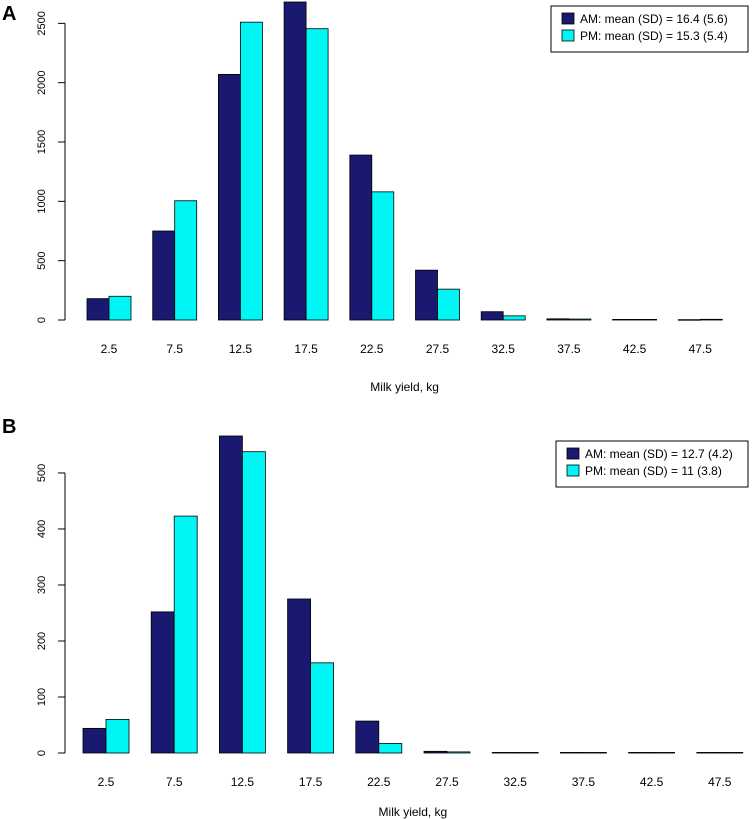 The height and width of the screenshot is (819, 754). What do you see at coordinates (659, 454) in the screenshot?
I see `legend-label-am: AM: mean (SD) = 12.7 (4.2)` at bounding box center [659, 454].